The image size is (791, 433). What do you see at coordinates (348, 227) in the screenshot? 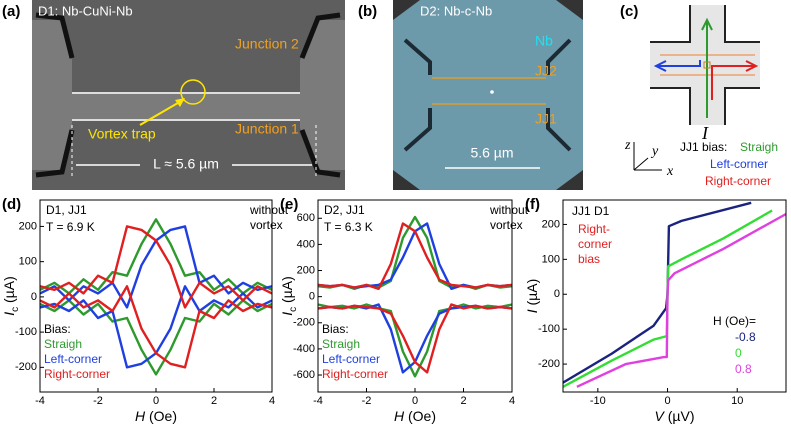
I see `annotation: T = 6.3 K` at bounding box center [348, 227].